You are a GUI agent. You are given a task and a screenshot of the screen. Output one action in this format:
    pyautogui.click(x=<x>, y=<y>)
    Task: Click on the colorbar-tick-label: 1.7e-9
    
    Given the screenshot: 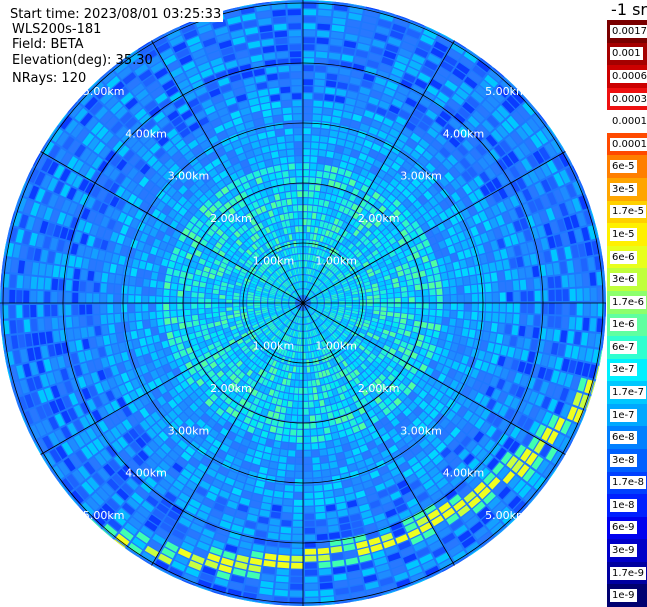 What is the action you would take?
    pyautogui.click(x=628, y=573)
    